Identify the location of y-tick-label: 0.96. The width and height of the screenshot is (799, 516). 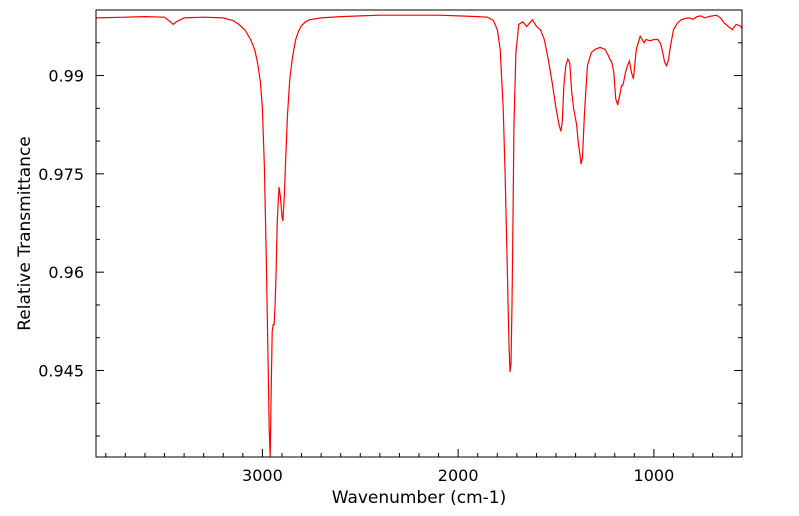
(66, 272).